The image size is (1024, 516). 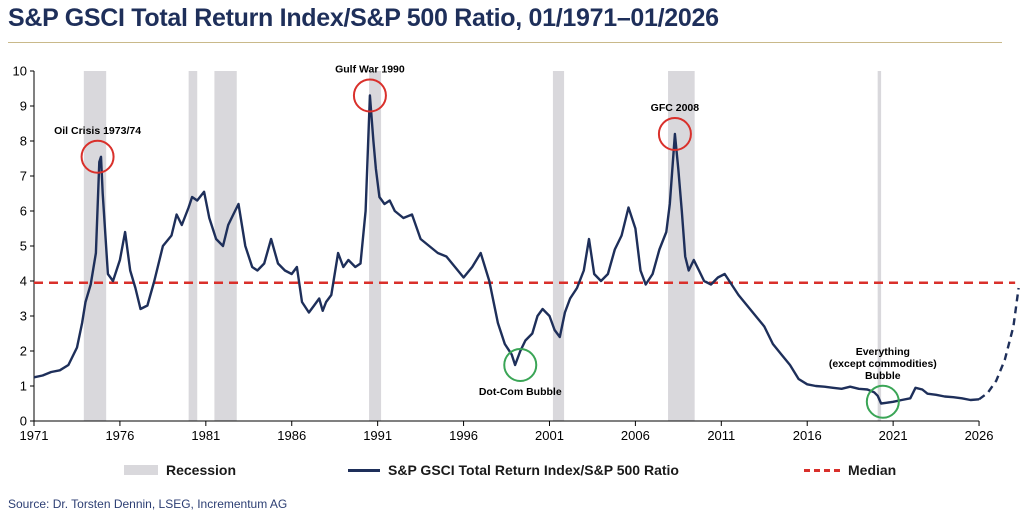 I want to click on ratio-swatch, so click(x=364, y=470).